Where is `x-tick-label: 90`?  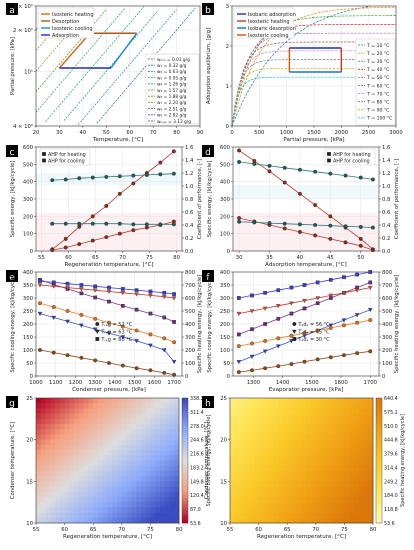 x-tick-label: 90 is located at coordinates (200, 133).